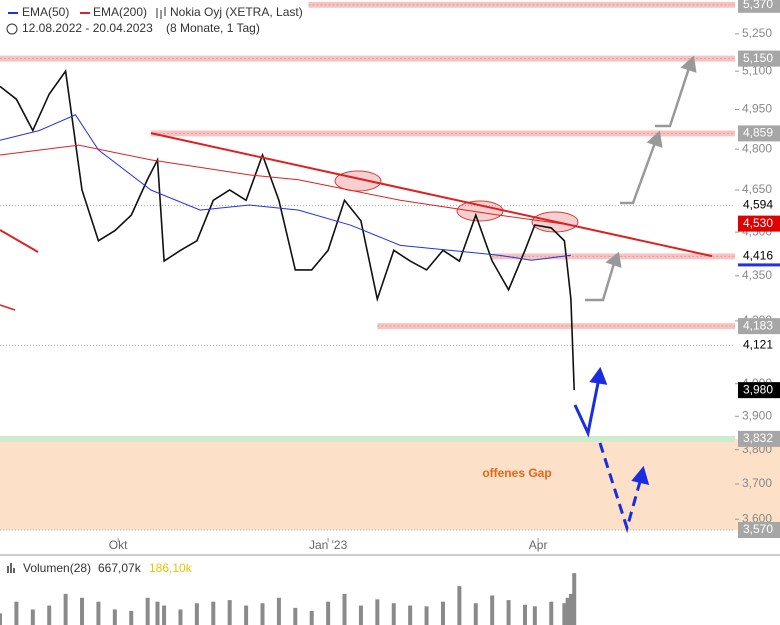 Image resolution: width=780 pixels, height=625 pixels. I want to click on date-range: 12.08.2022 - 20.04.2023, so click(87, 28).